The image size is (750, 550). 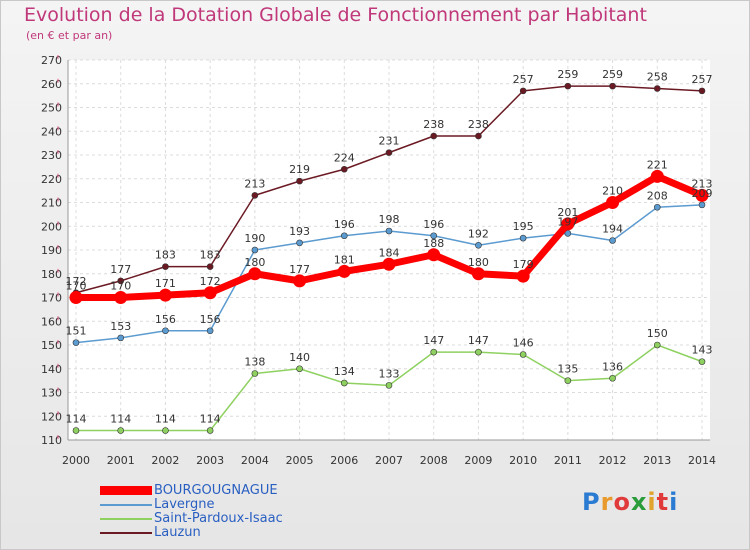 I want to click on data-label-bourgougnague: 180, so click(x=478, y=262).